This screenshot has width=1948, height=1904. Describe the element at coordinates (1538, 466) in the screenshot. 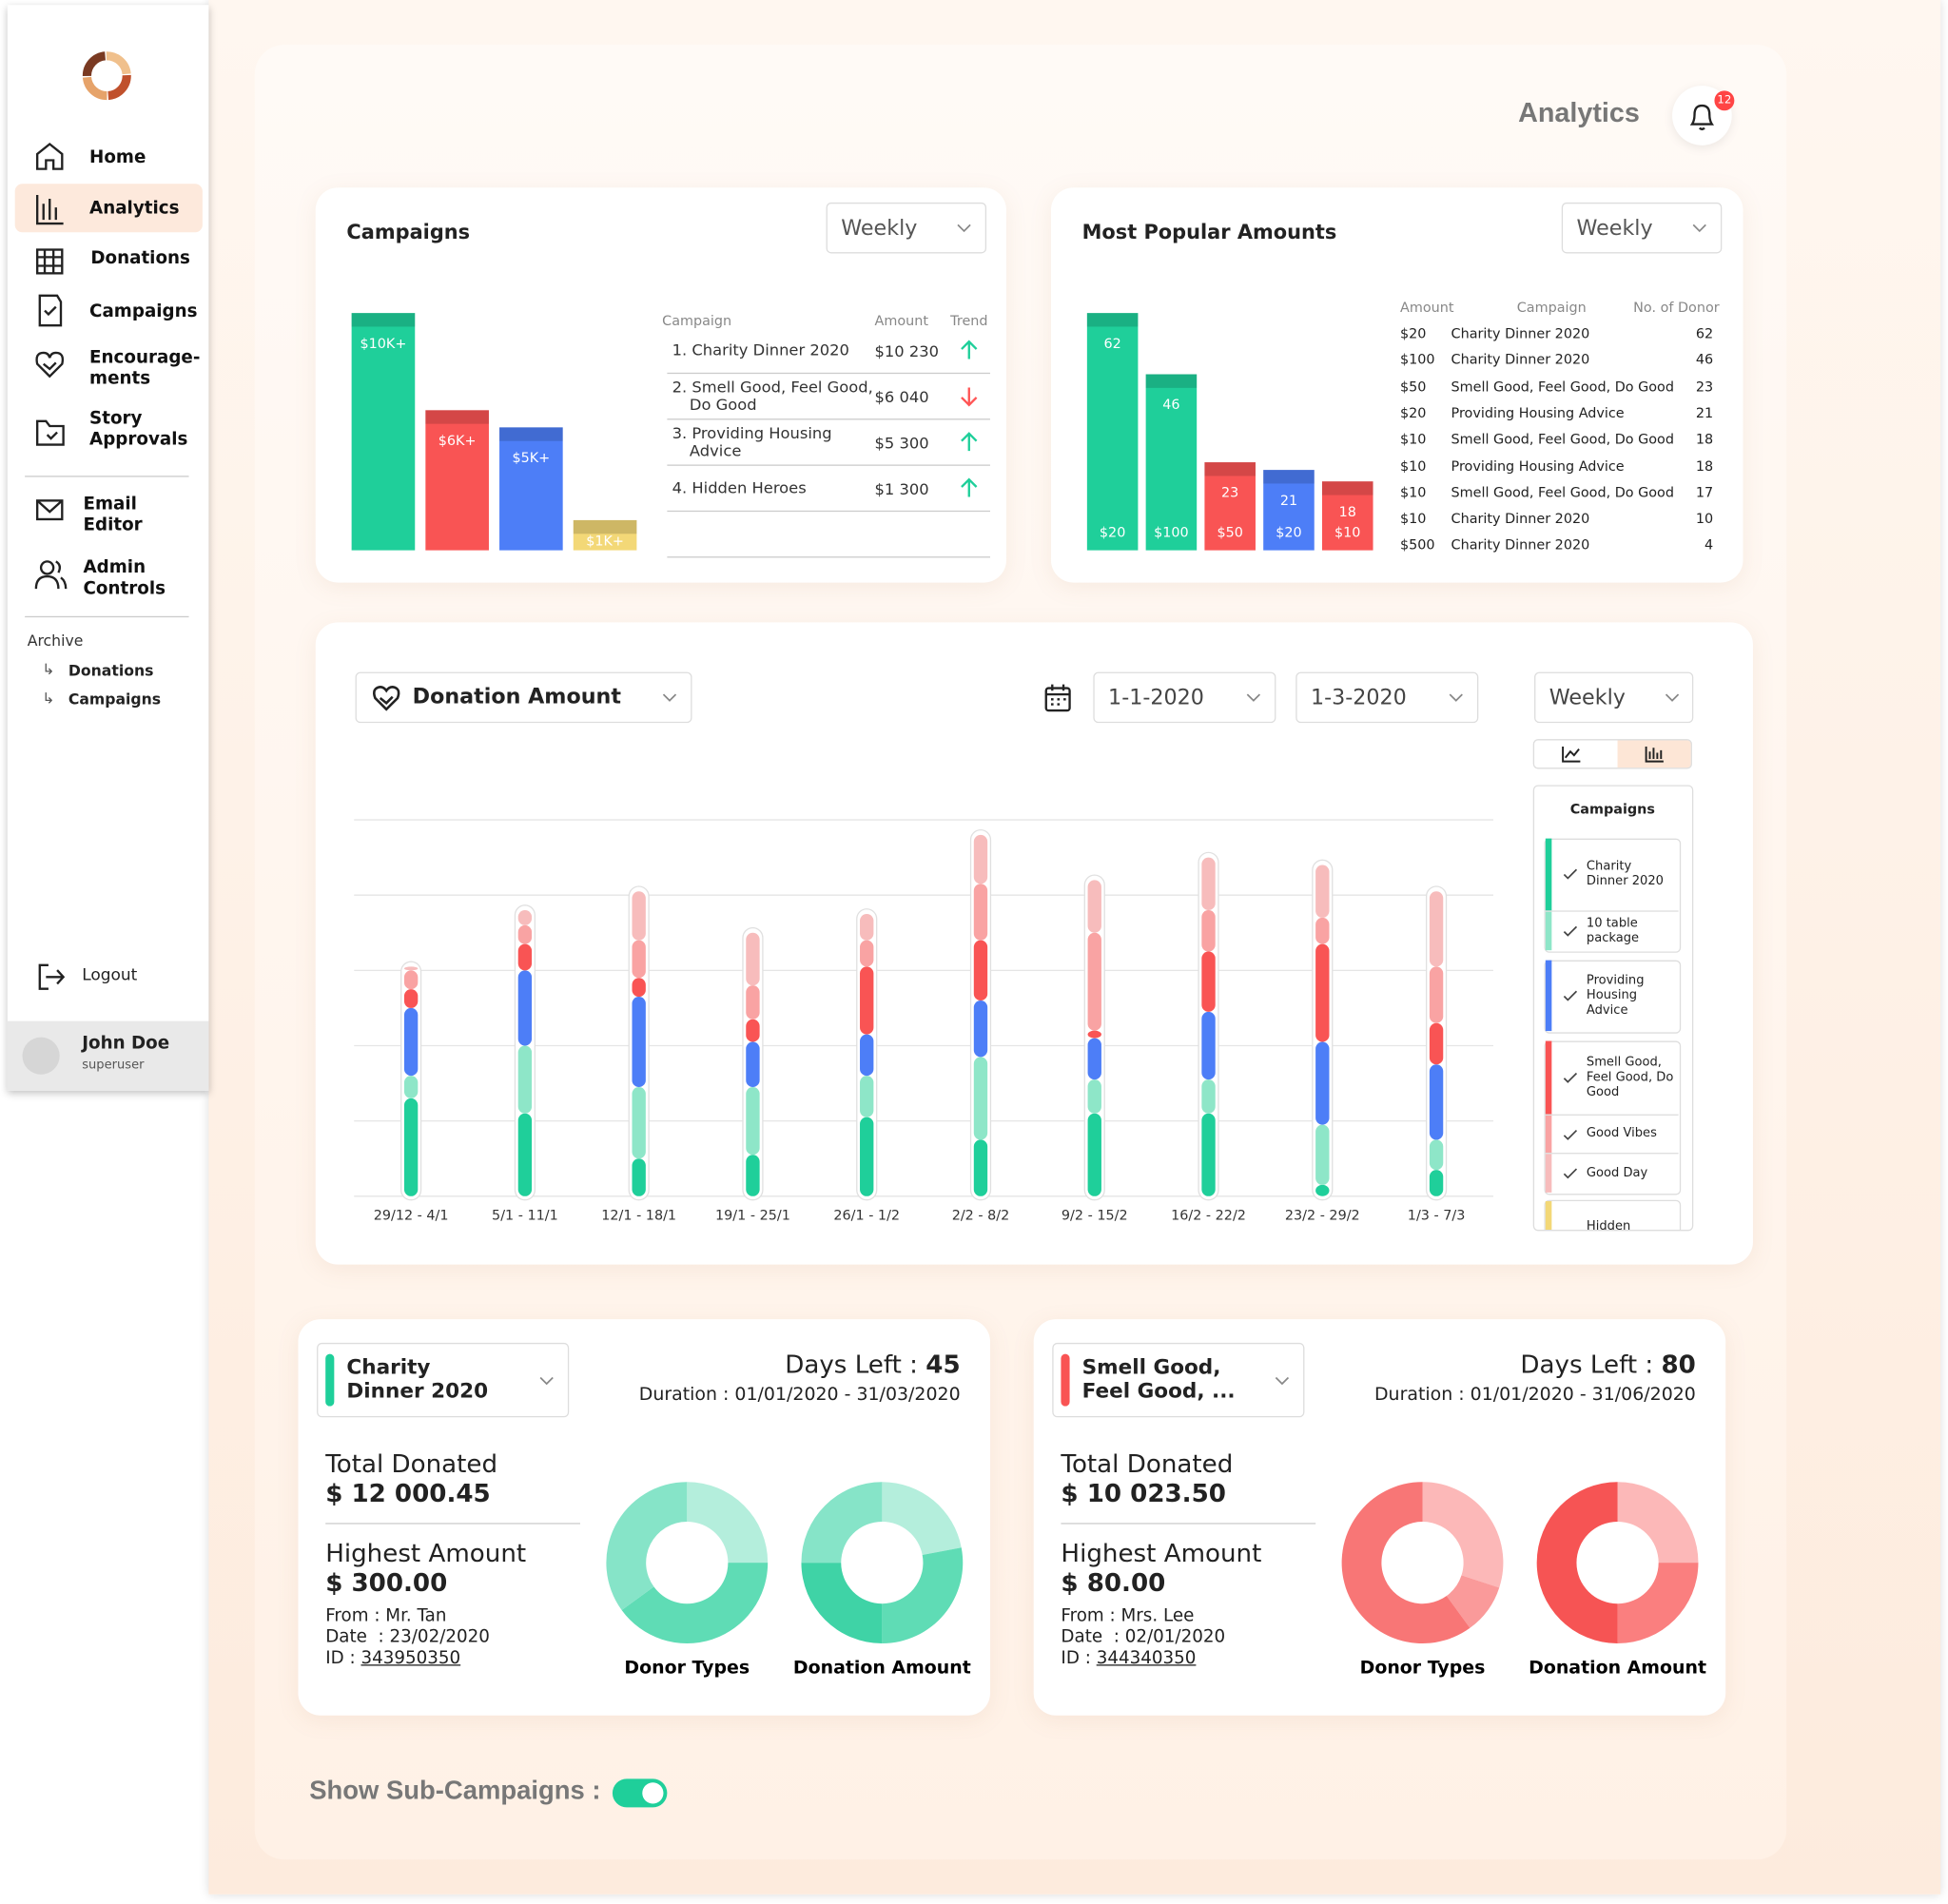

I see `campaign: Providing Housing Advice` at that location.